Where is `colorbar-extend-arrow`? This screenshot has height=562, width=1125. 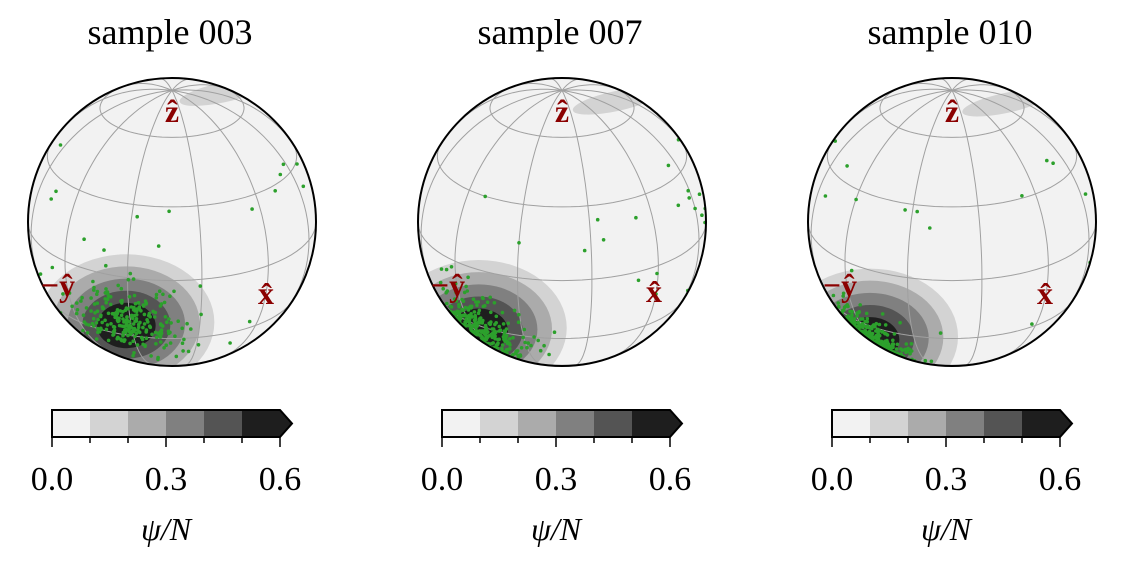 colorbar-extend-arrow is located at coordinates (286, 423).